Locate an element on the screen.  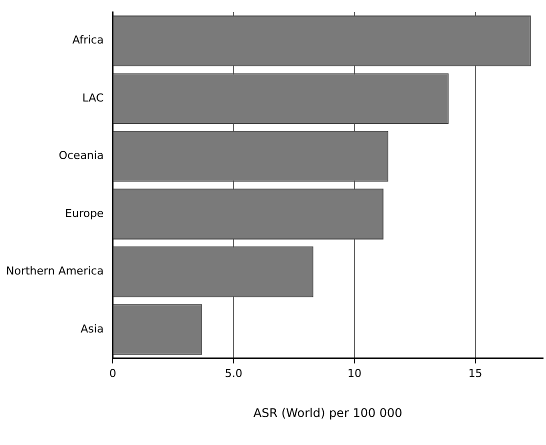
y-tick-label: Europe is located at coordinates (84, 213).